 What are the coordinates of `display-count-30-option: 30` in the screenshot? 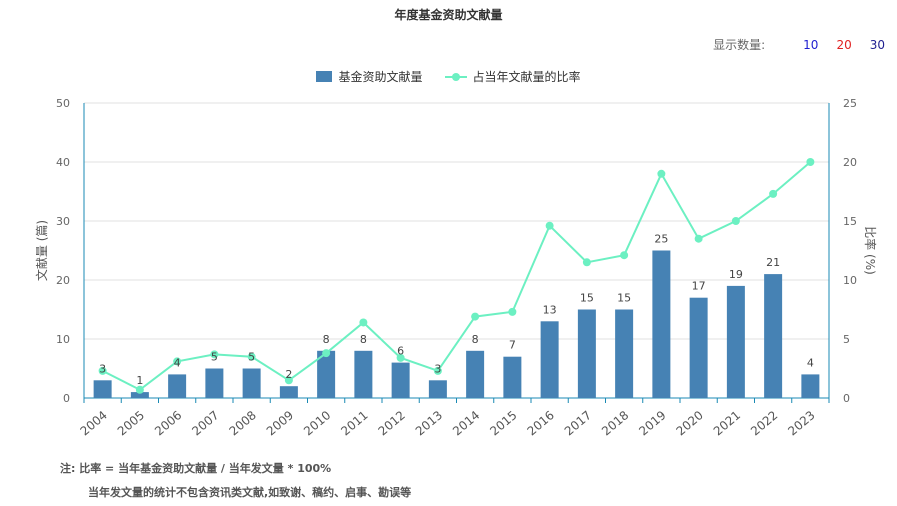 It's located at (877, 44).